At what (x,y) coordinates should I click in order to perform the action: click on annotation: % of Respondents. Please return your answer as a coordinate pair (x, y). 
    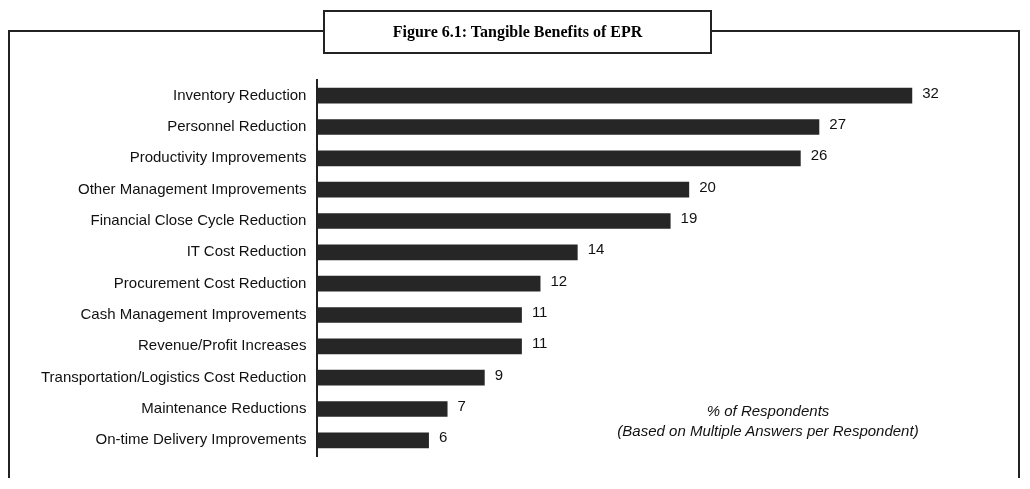
    Looking at the image, I should click on (768, 410).